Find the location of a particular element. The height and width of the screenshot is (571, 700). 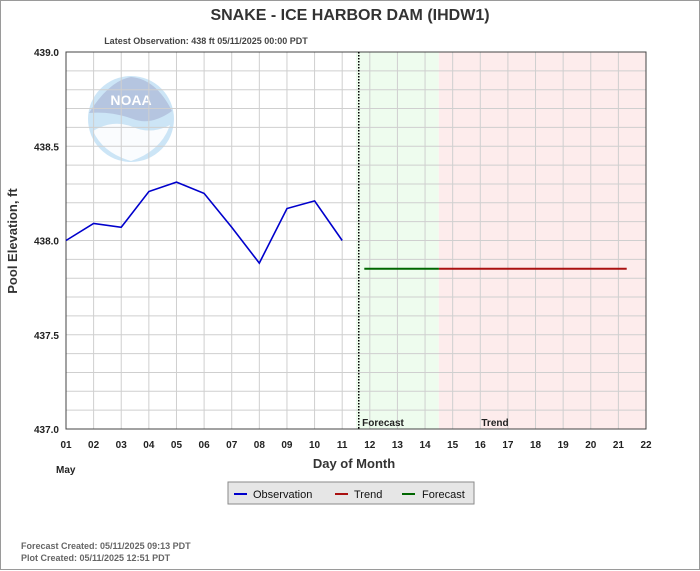

x-tick-label: 04 is located at coordinates (149, 445).